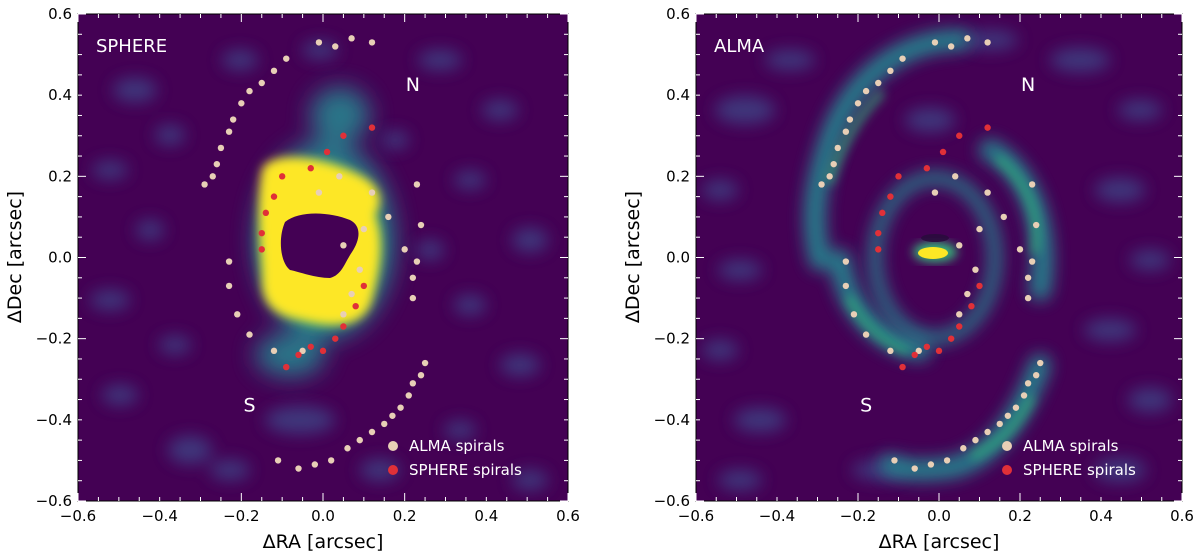 This screenshot has width=1200, height=555. What do you see at coordinates (15, 257) in the screenshot?
I see `sphere-ylabel: ΔDec [arcsec]` at bounding box center [15, 257].